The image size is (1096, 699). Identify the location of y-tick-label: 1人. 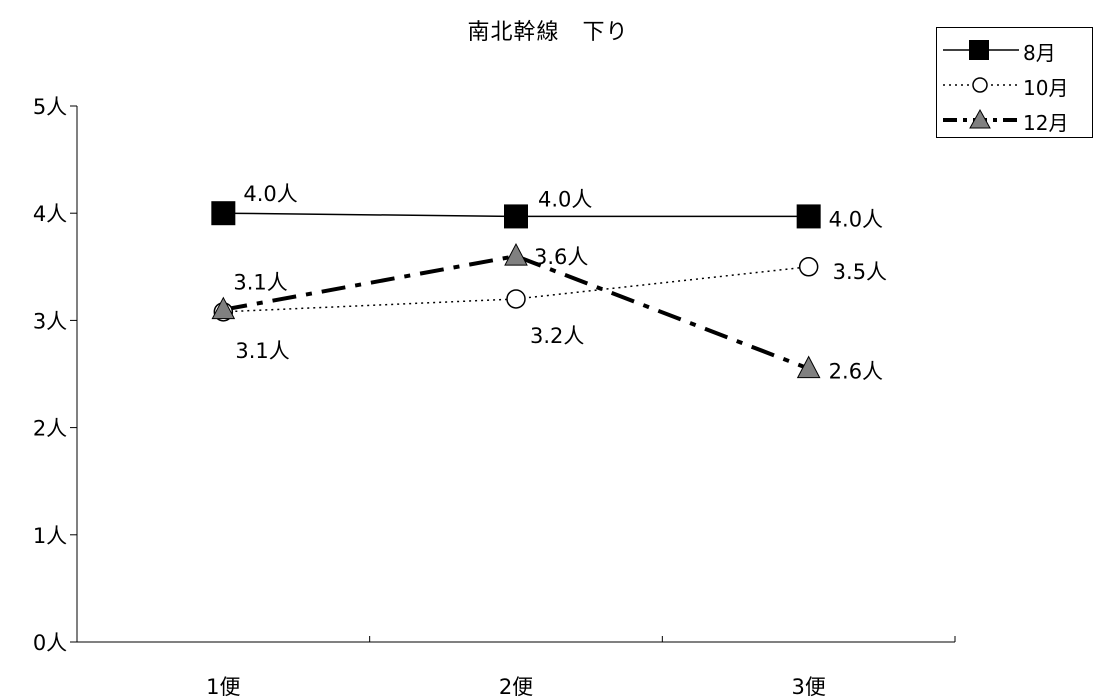
(50, 536).